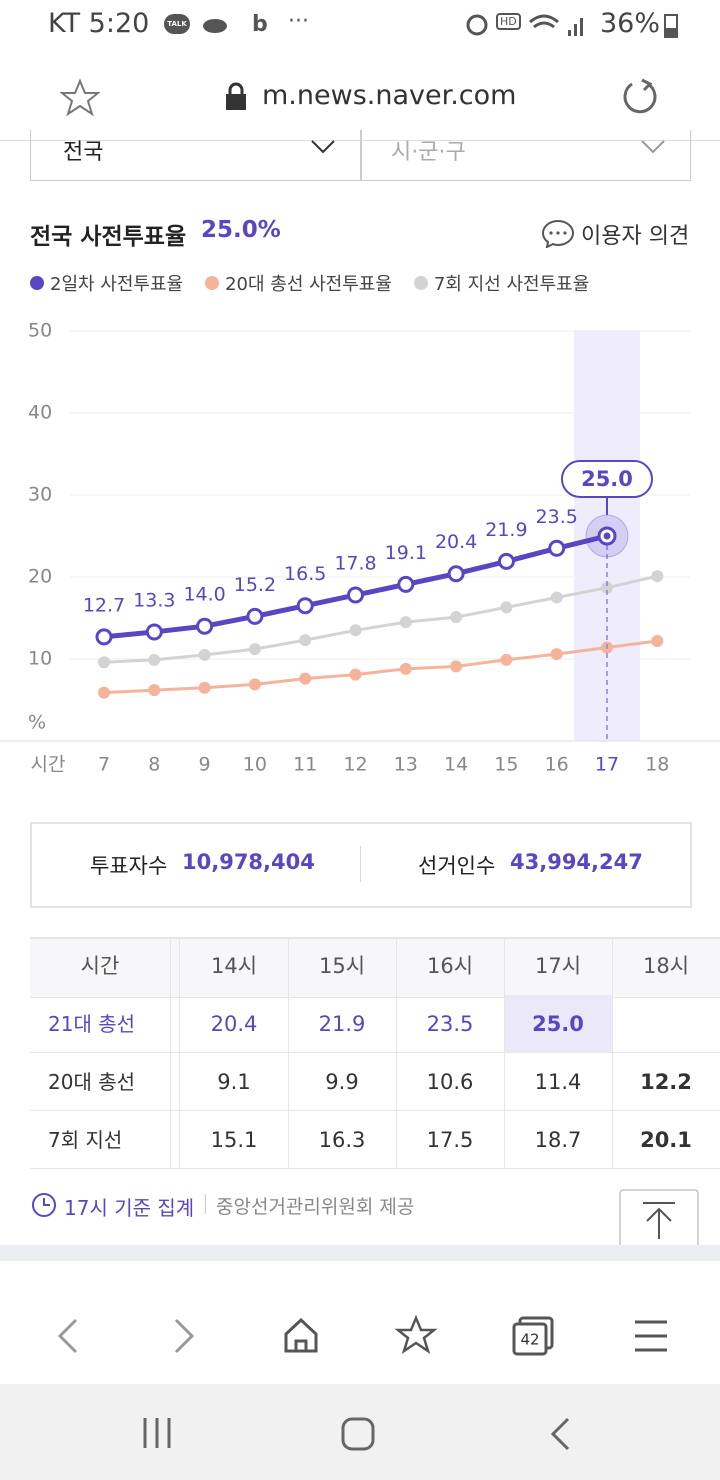 The width and height of the screenshot is (720, 1480). Describe the element at coordinates (529, 1340) in the screenshot. I see `tab-count: 42` at that location.